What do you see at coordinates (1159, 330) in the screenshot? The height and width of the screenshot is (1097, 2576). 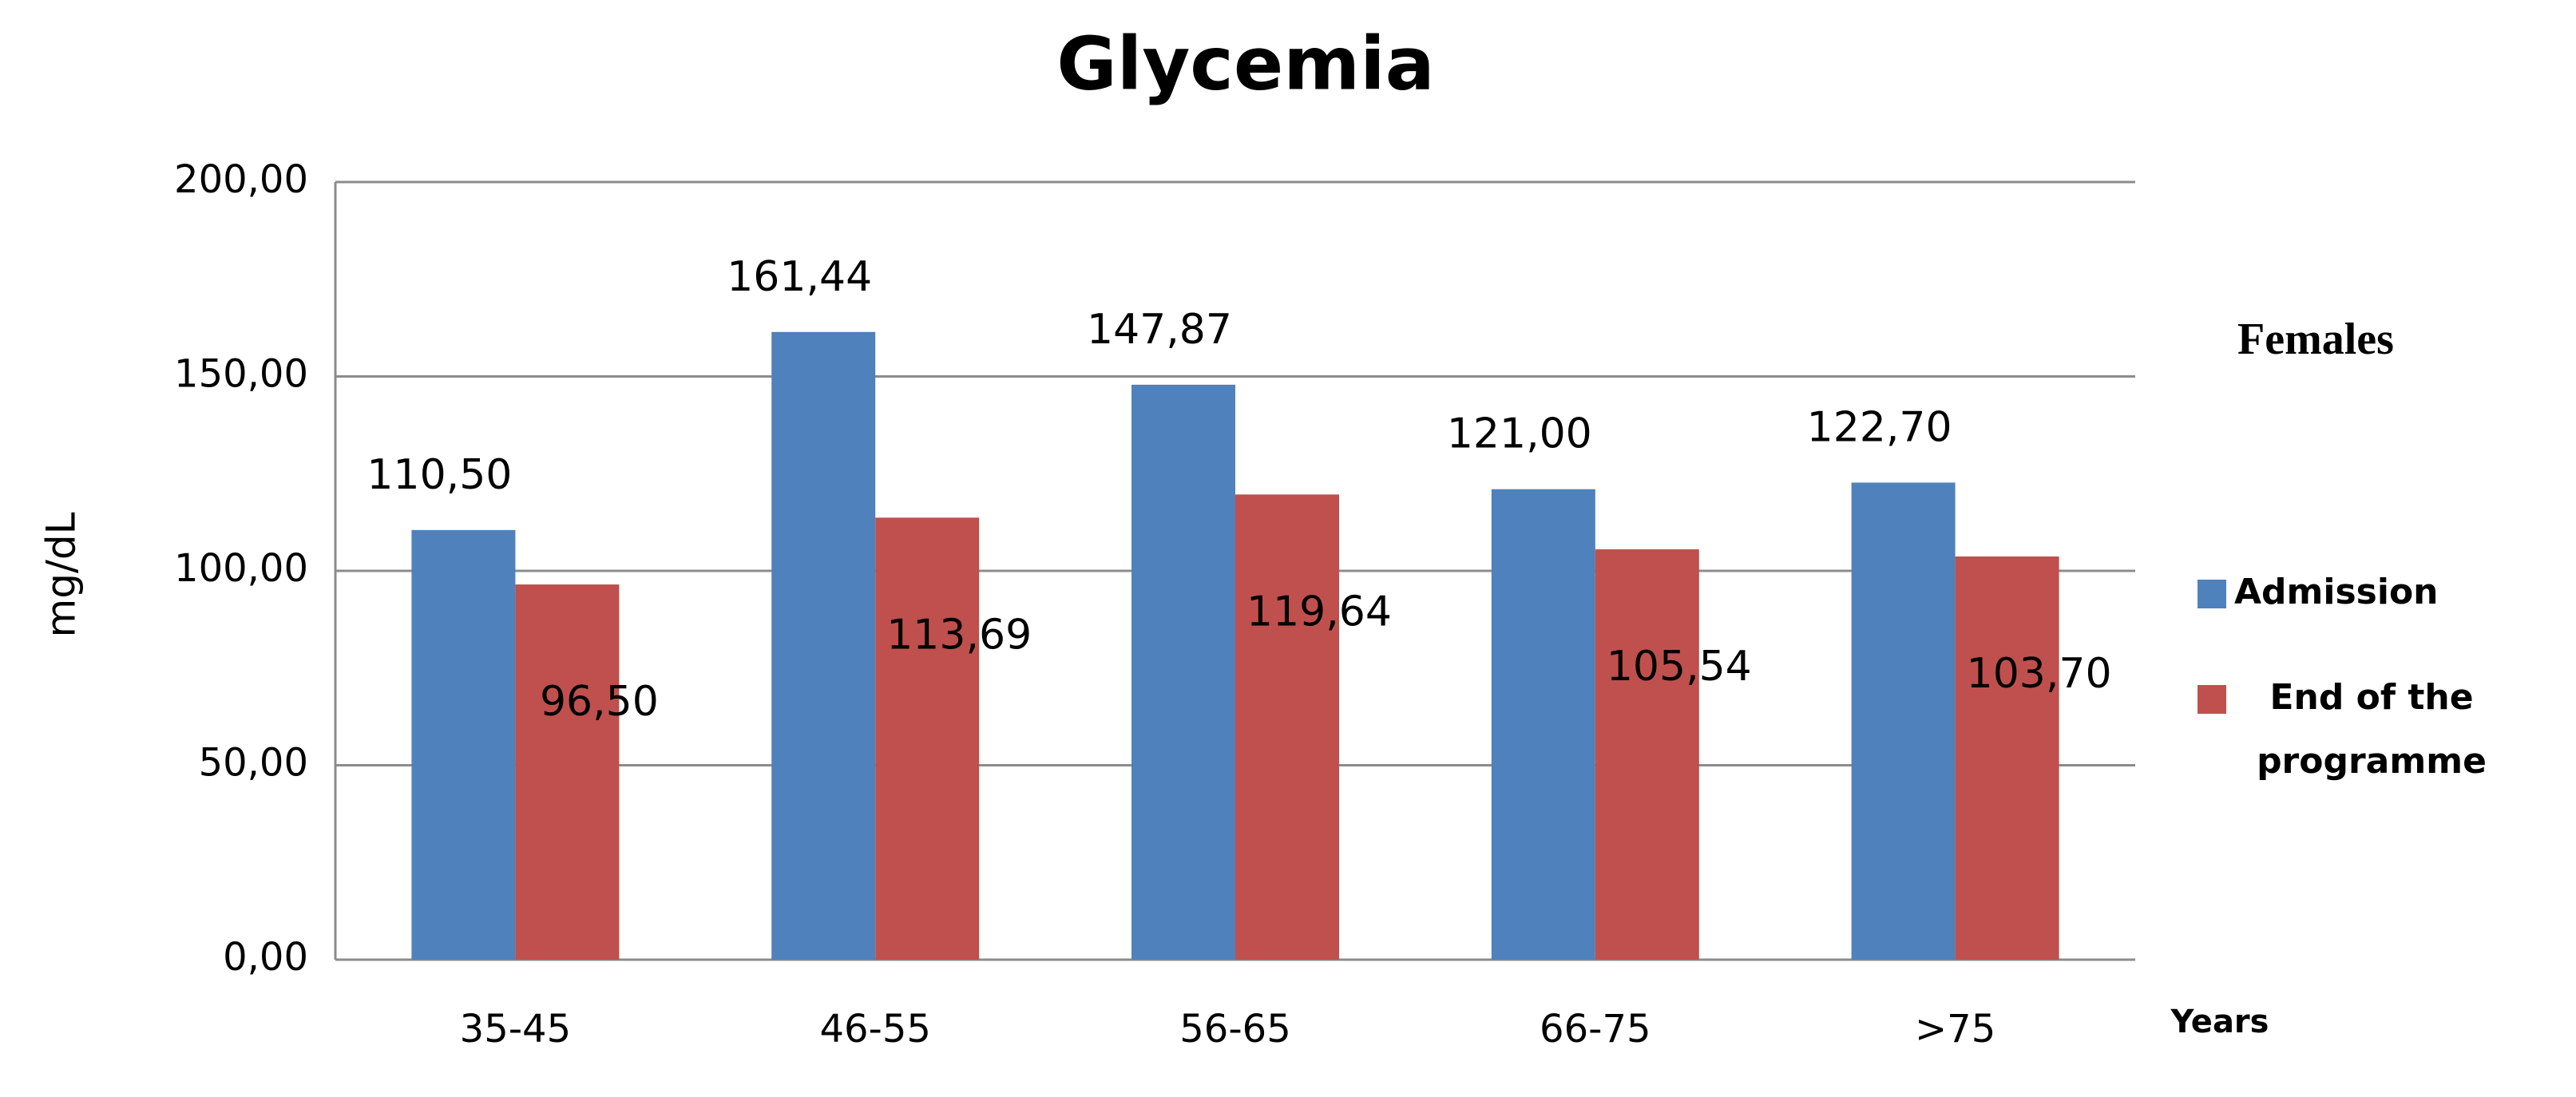 I see `data-label: 147,87` at bounding box center [1159, 330].